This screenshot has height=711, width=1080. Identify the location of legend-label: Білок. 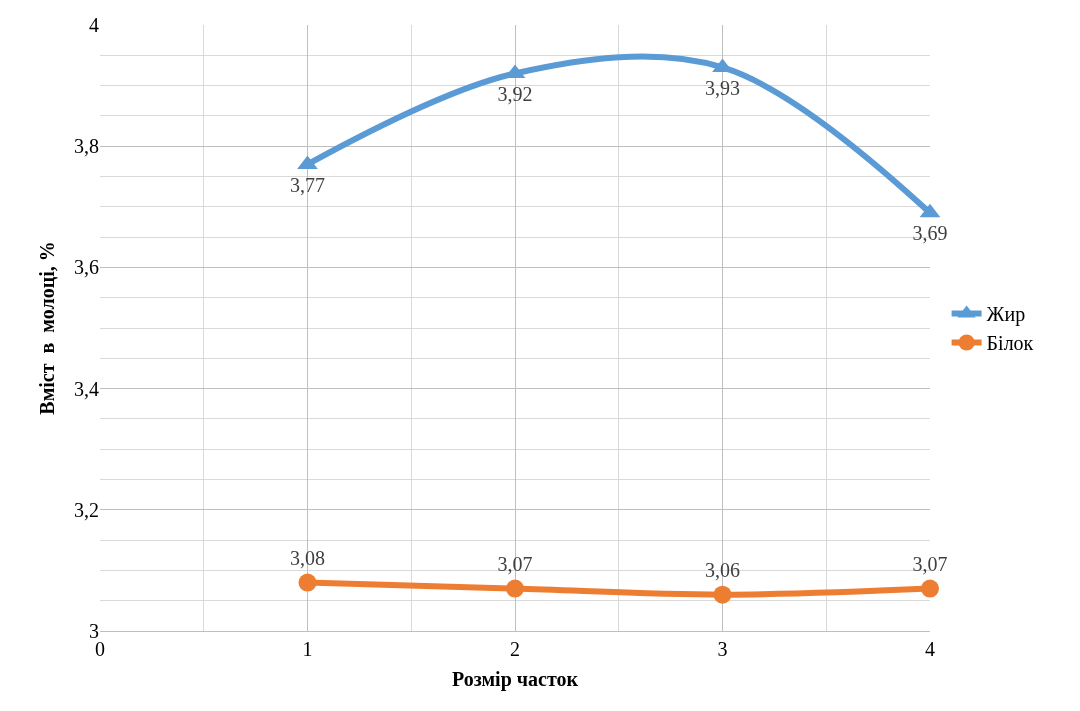
(1010, 343).